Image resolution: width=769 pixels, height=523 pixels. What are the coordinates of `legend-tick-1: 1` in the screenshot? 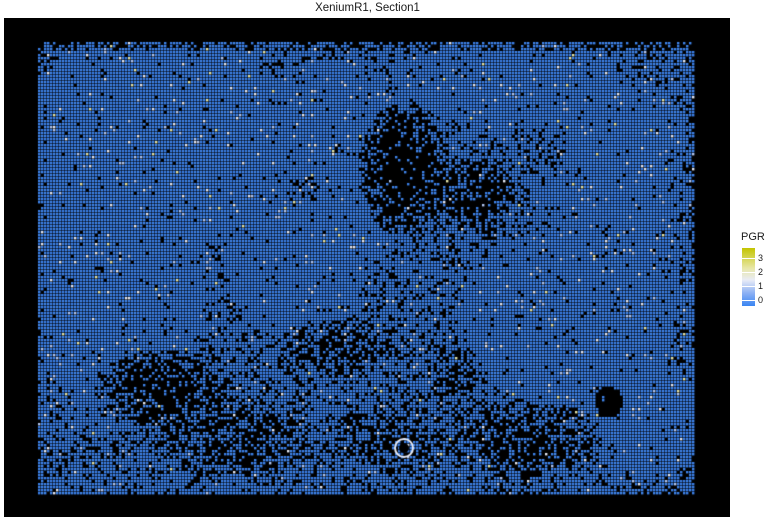 It's located at (761, 286).